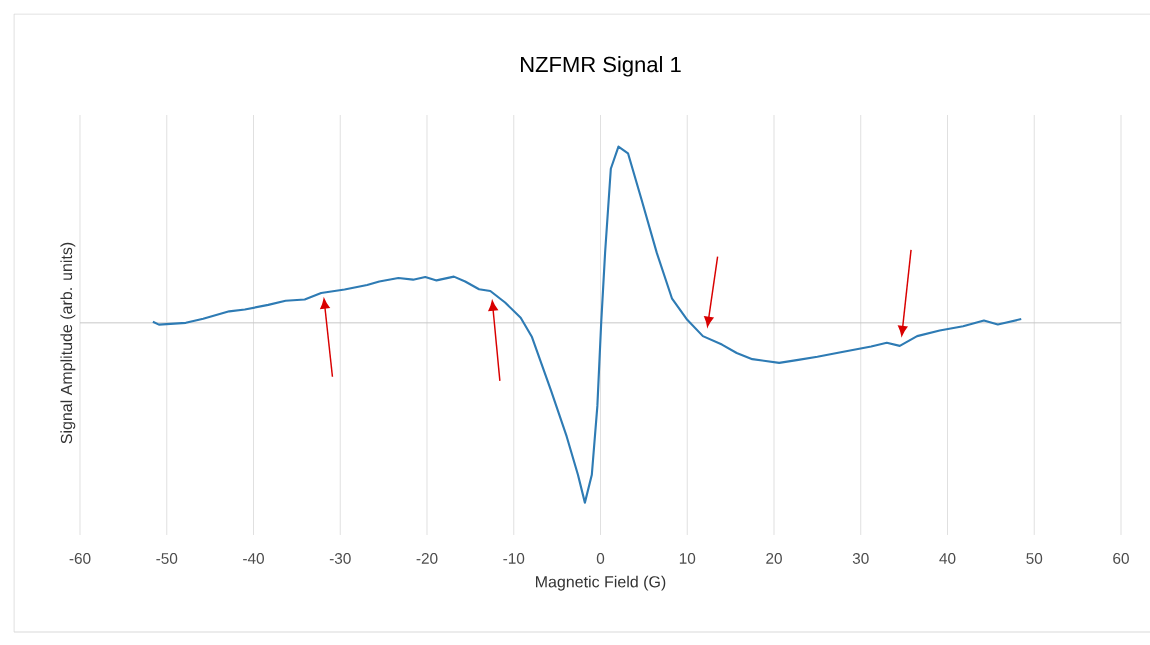  I want to click on x-tick-label: 60, so click(1121, 558).